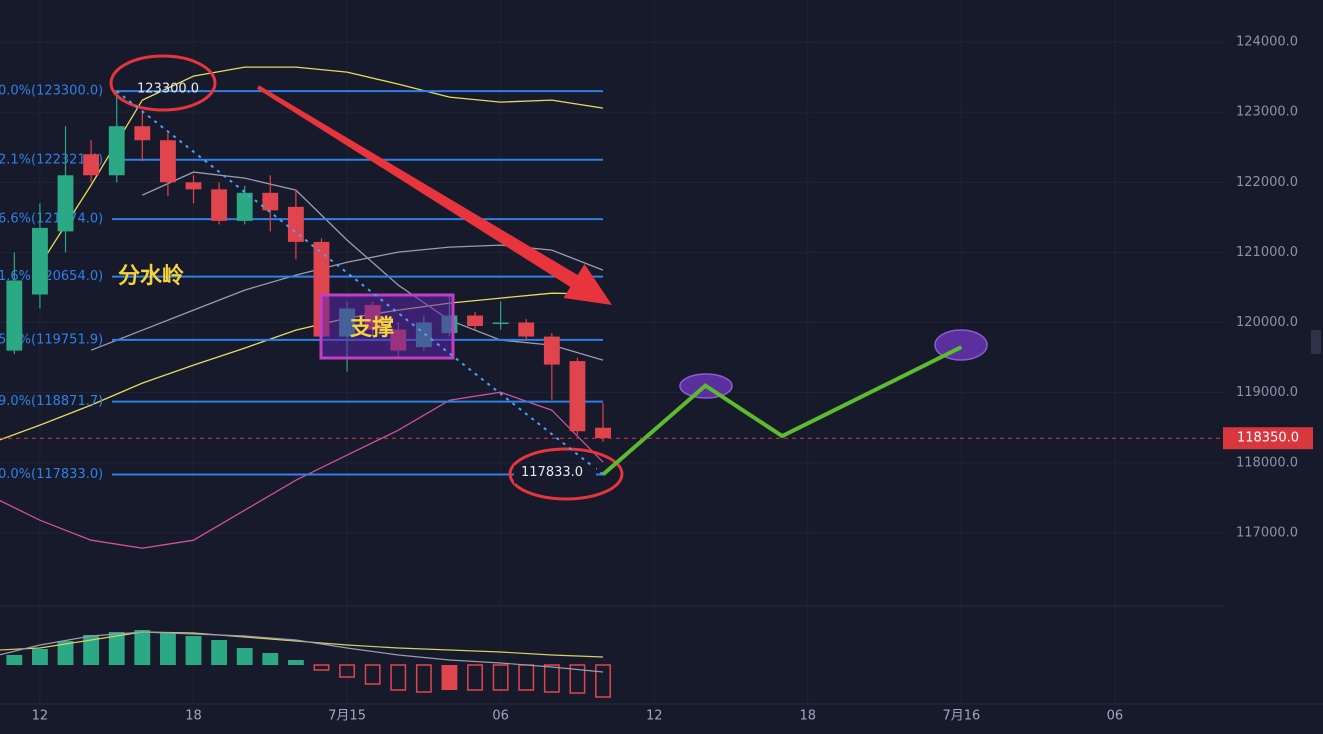  Describe the element at coordinates (1267, 252) in the screenshot. I see `y-tick-label: 121000.0` at that location.